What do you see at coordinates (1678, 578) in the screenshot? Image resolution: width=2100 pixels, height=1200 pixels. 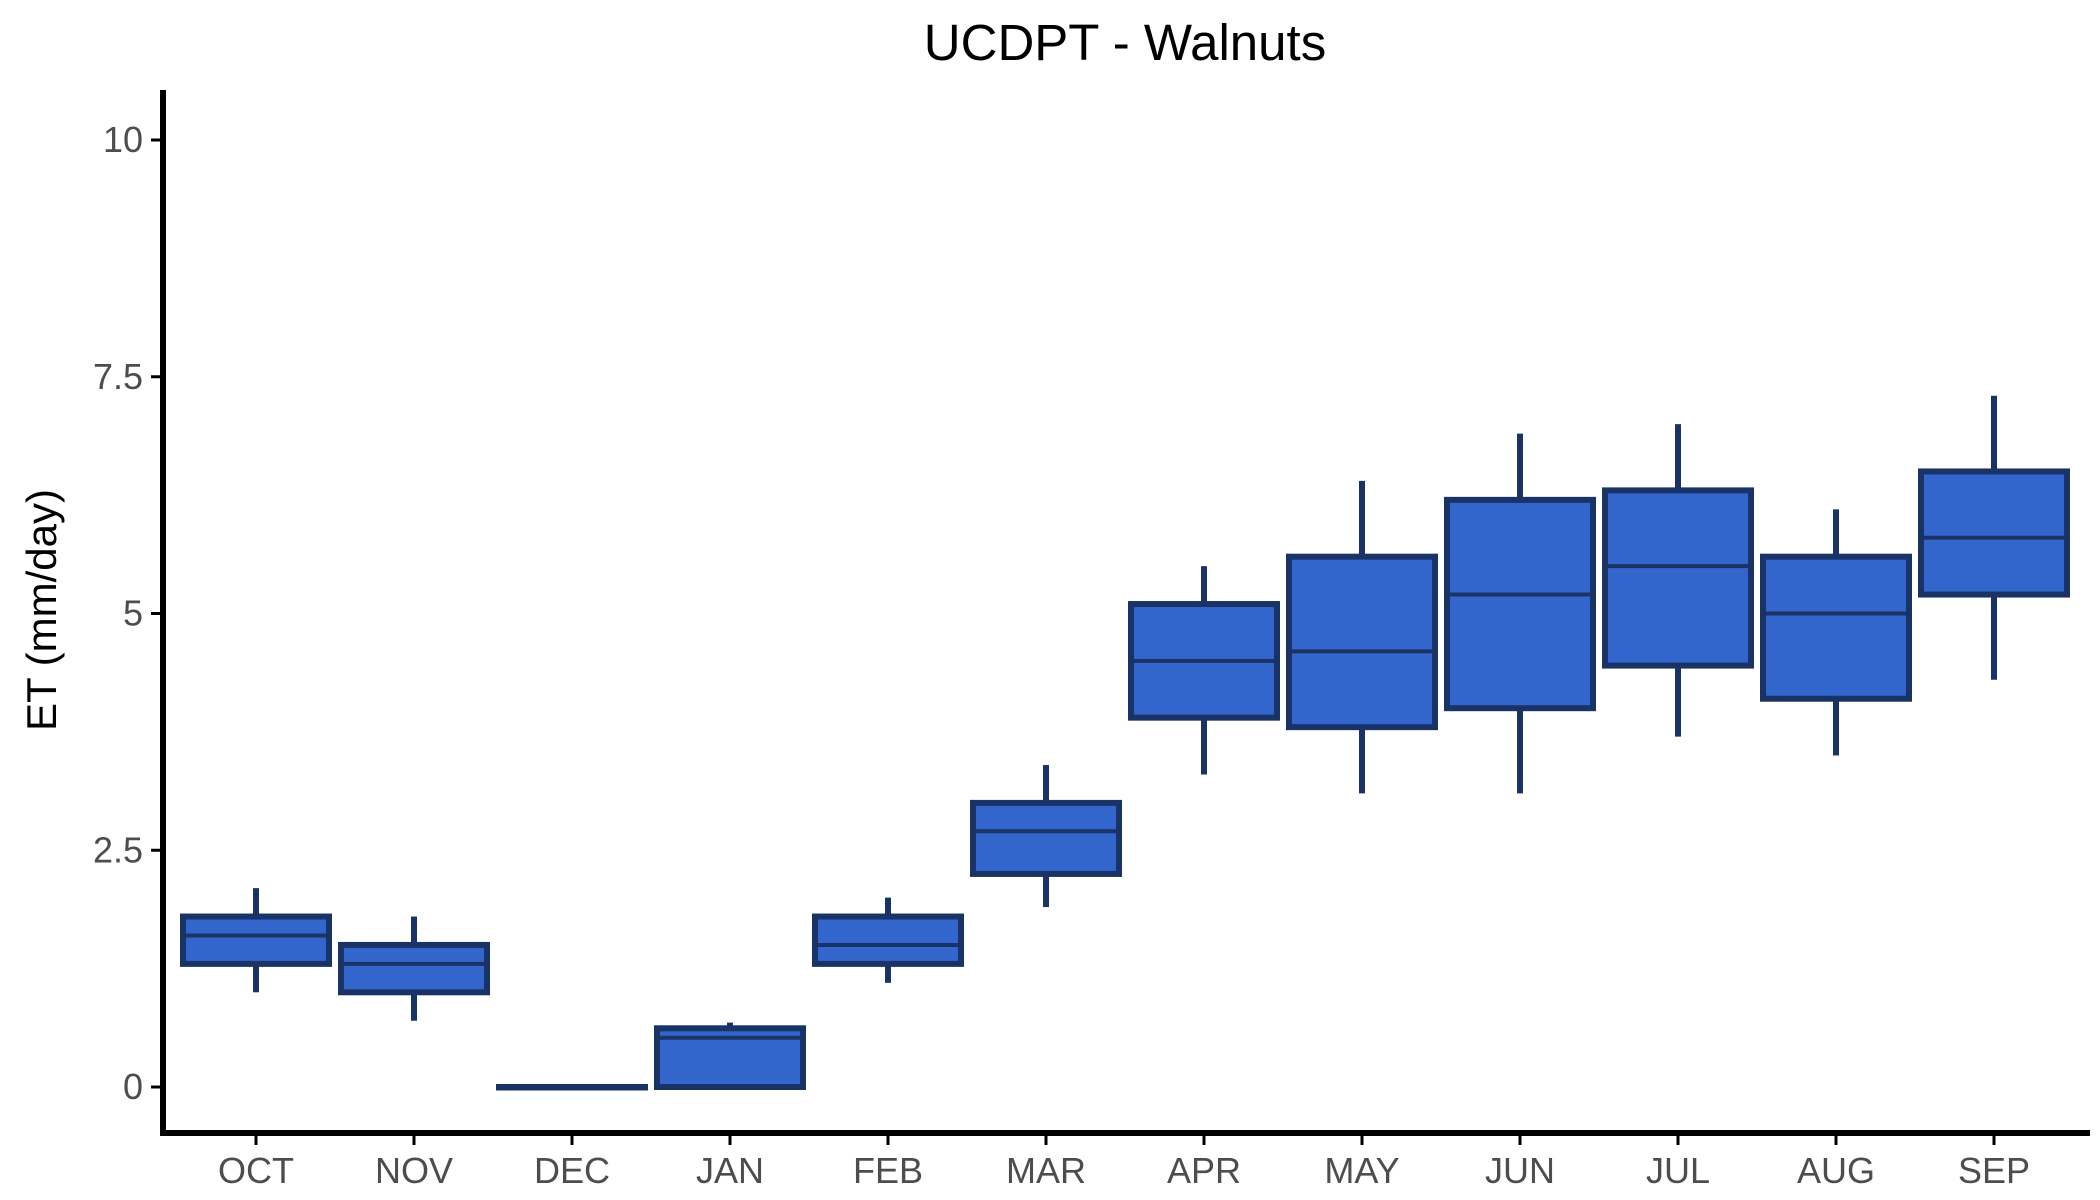 I see `box-jul` at bounding box center [1678, 578].